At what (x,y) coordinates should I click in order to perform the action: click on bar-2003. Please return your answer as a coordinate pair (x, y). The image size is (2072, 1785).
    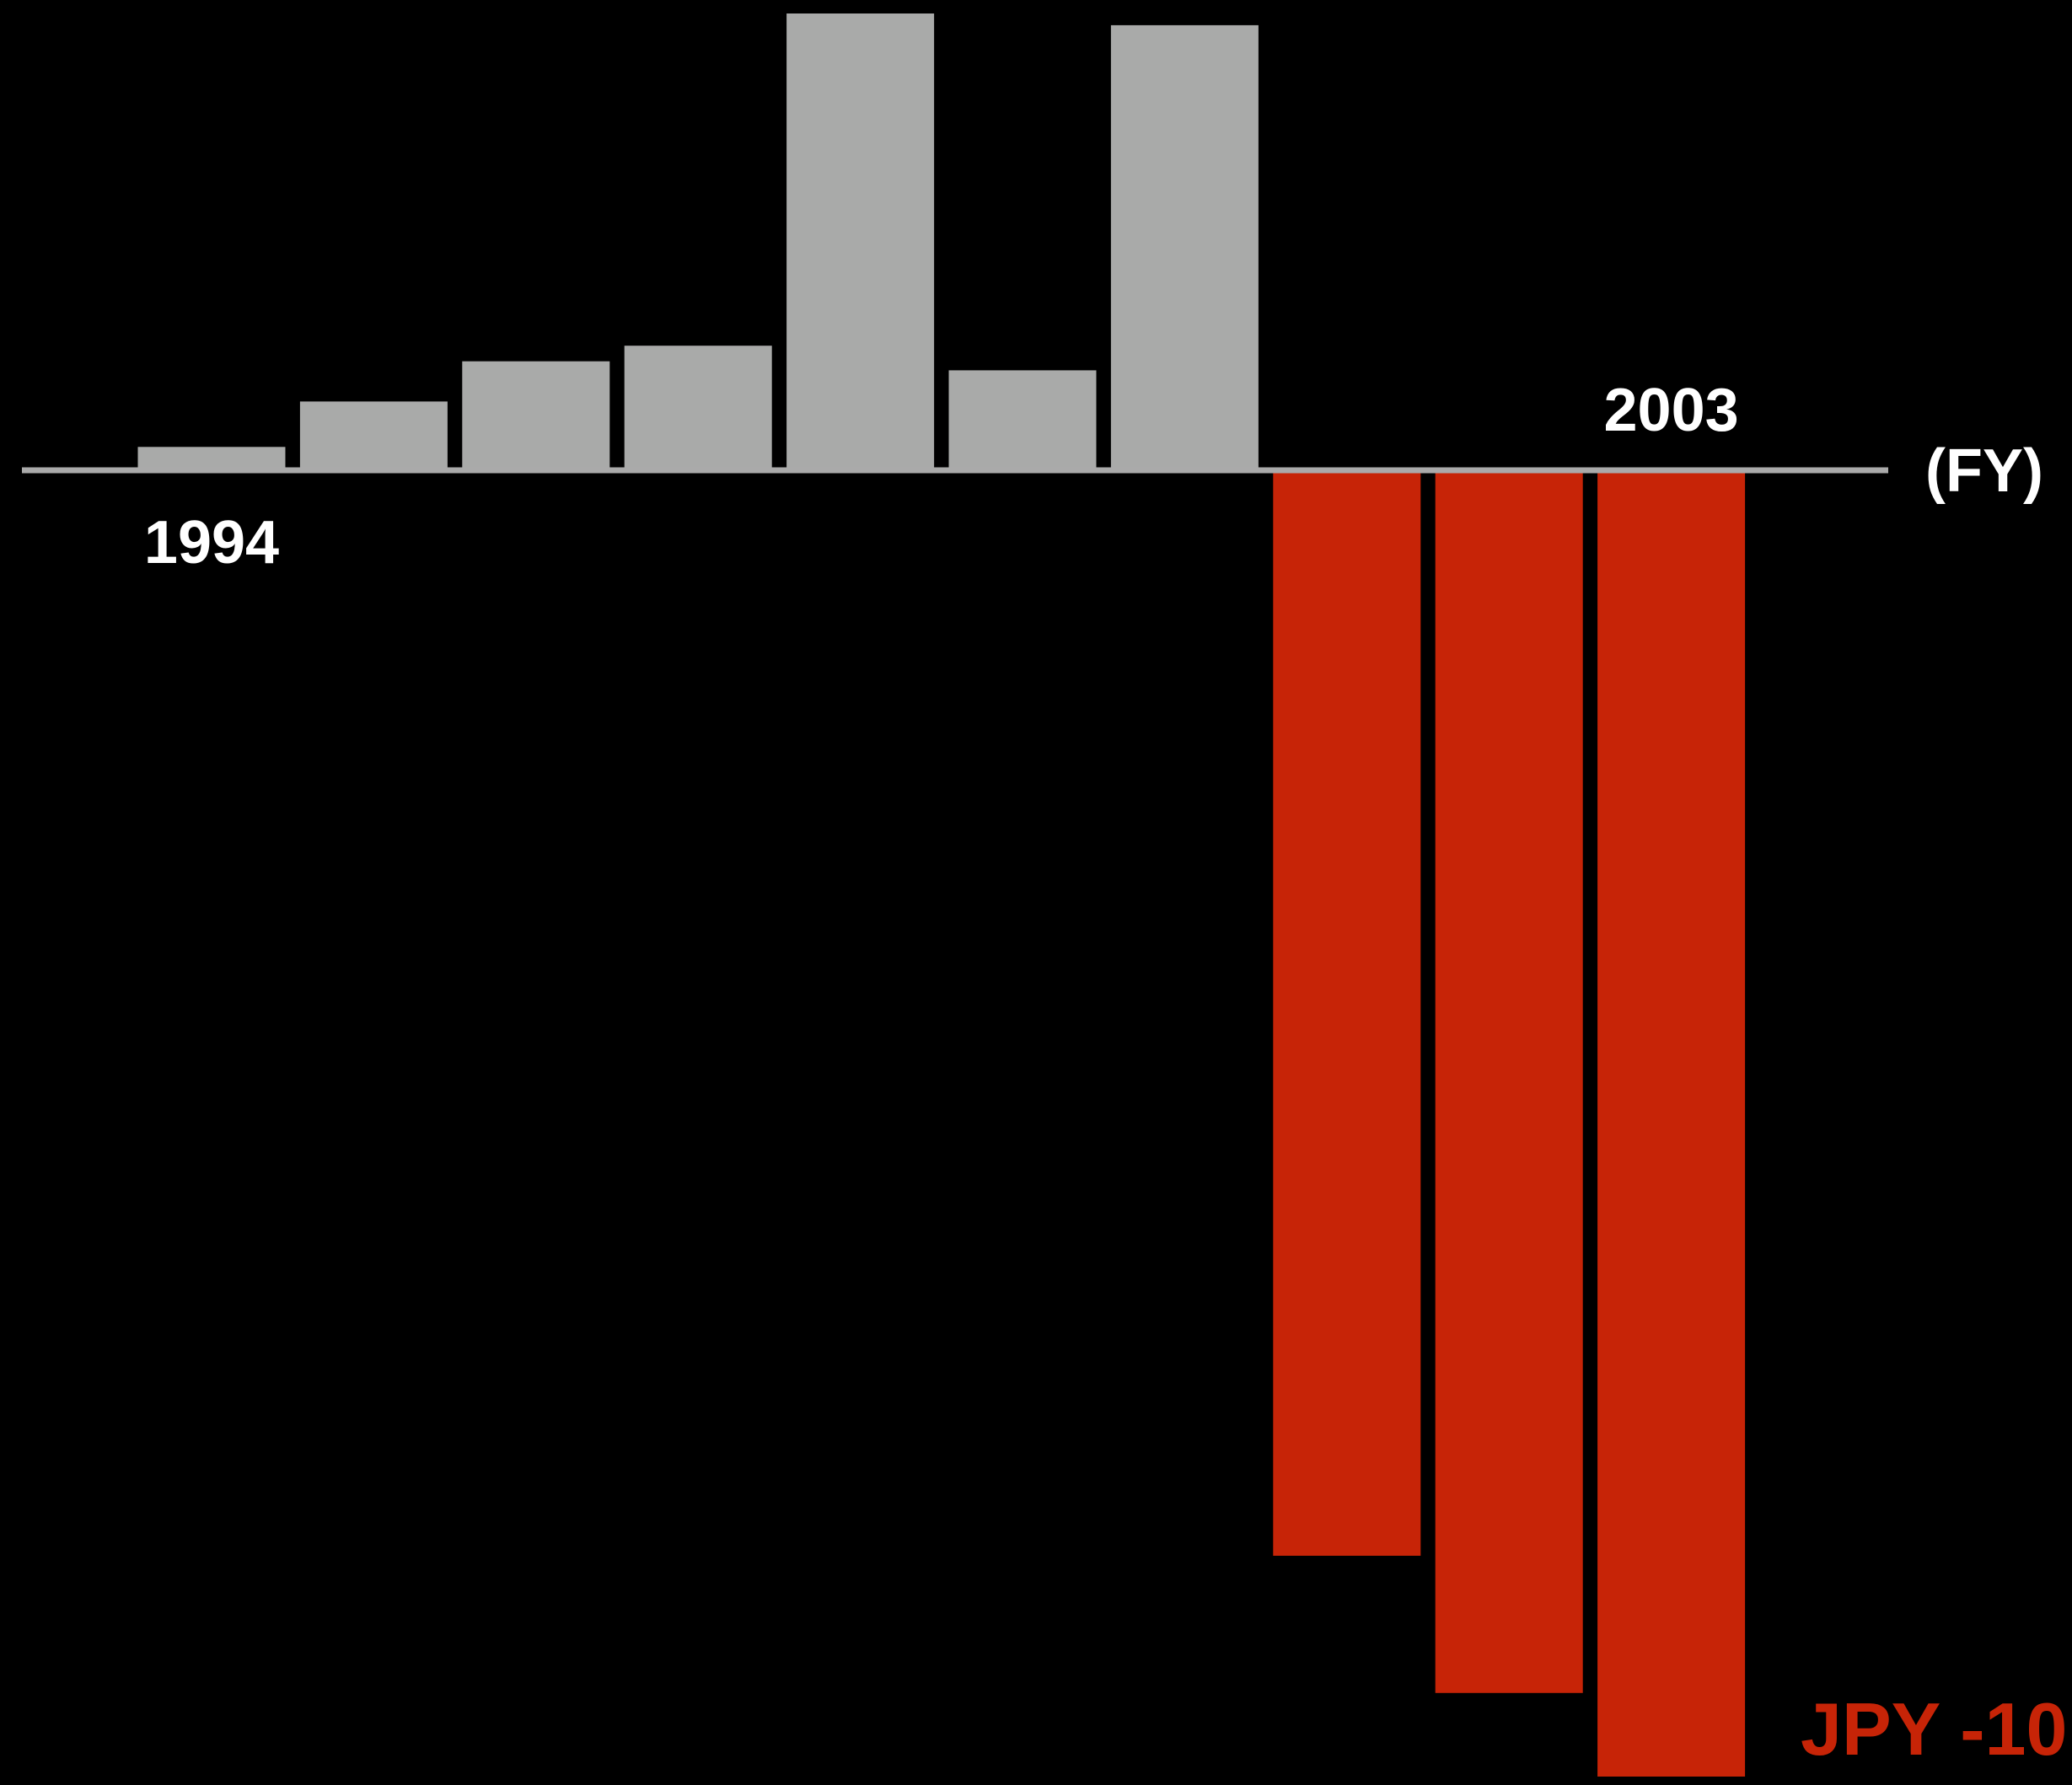
    Looking at the image, I should click on (1671, 1123).